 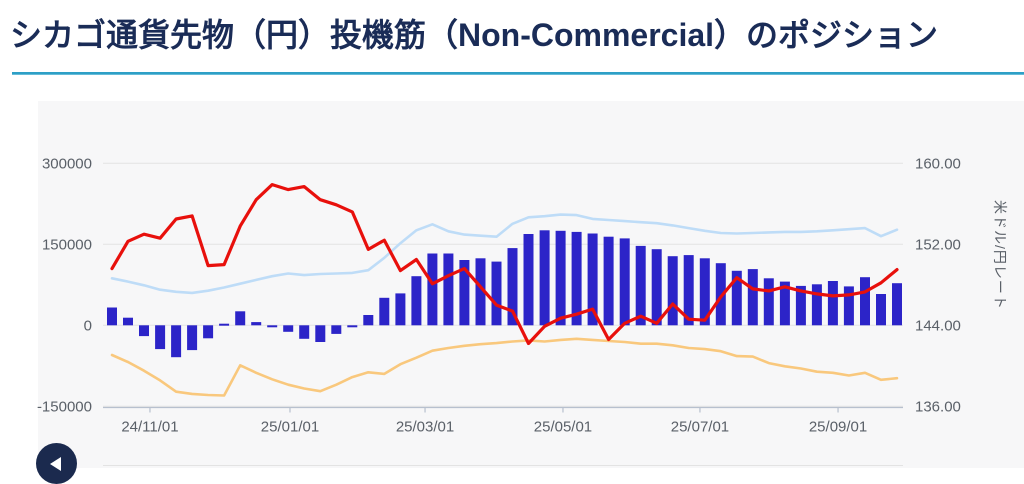 What do you see at coordinates (504, 367) in the screenshot?
I see `short-position-line` at bounding box center [504, 367].